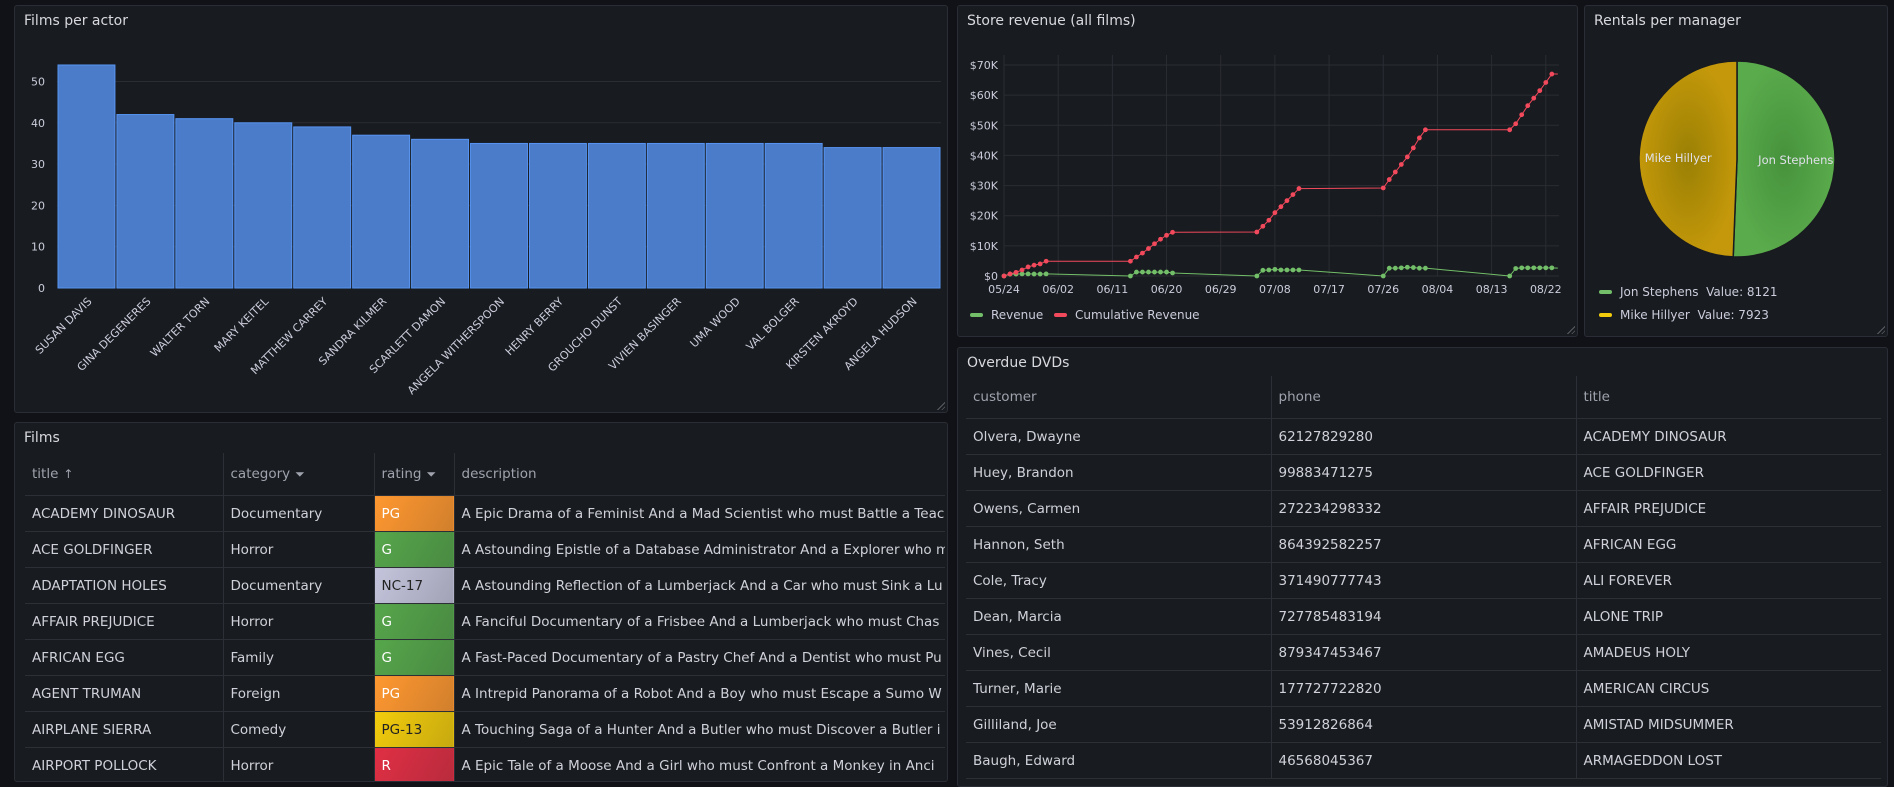 The image size is (1894, 787). What do you see at coordinates (124, 474) in the screenshot?
I see `column-header-title: title ↑` at bounding box center [124, 474].